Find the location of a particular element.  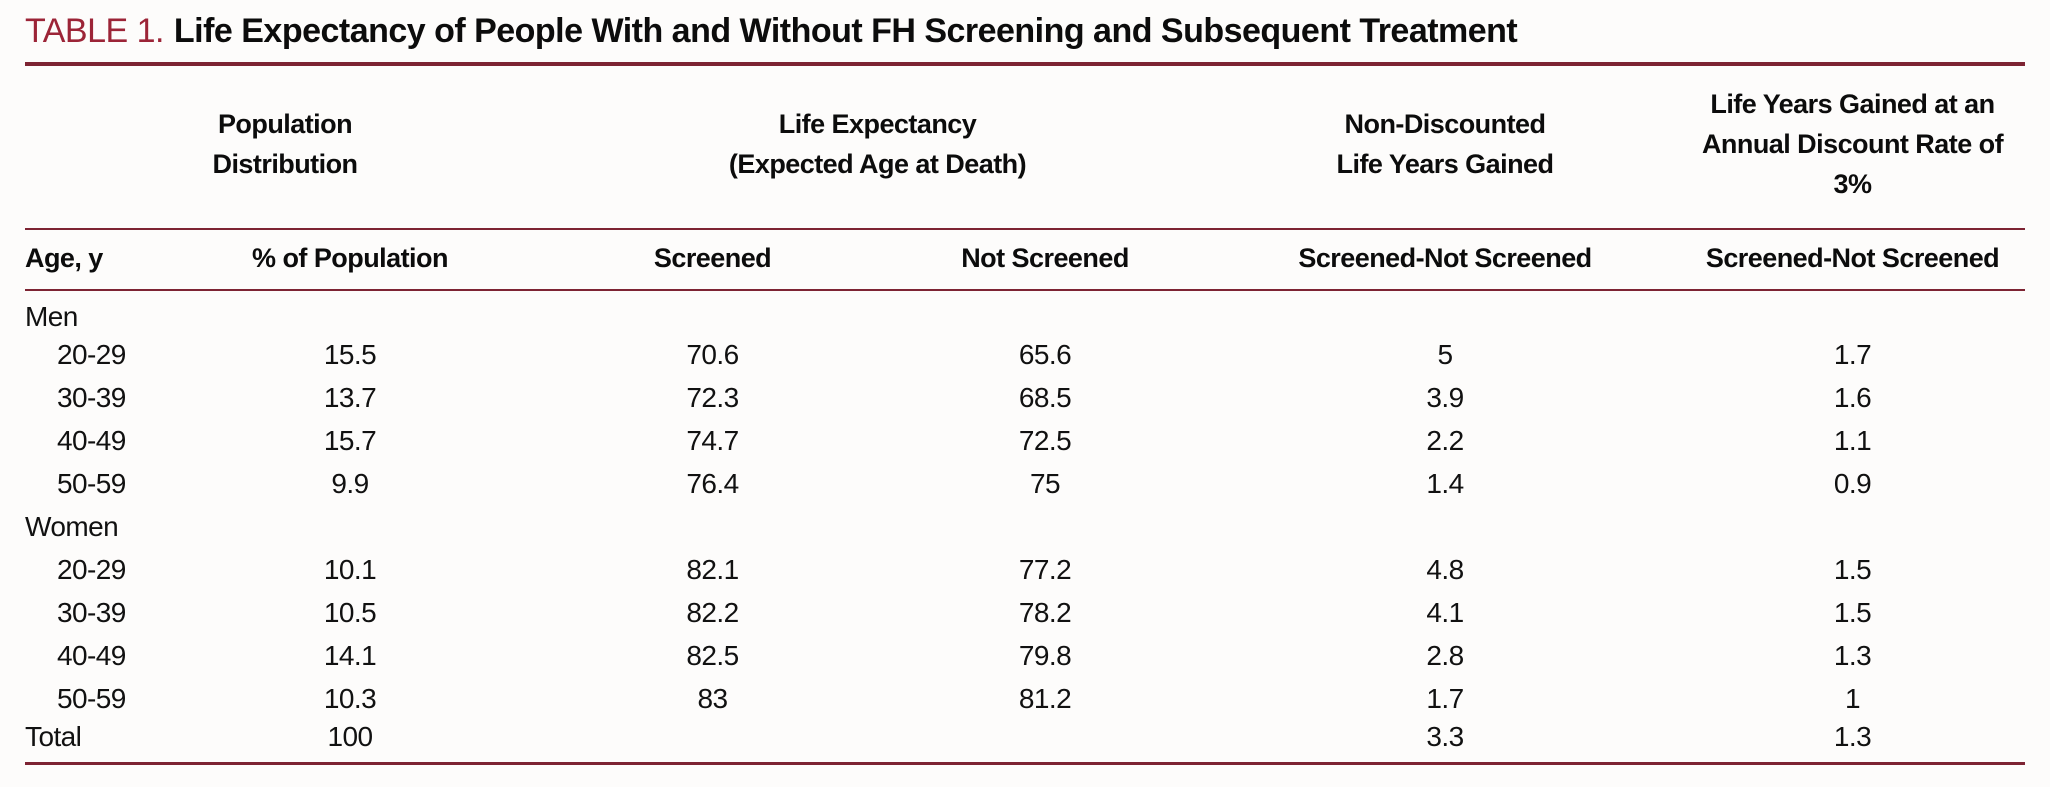

cell-disc-diff: 1.6 is located at coordinates (1852, 397).